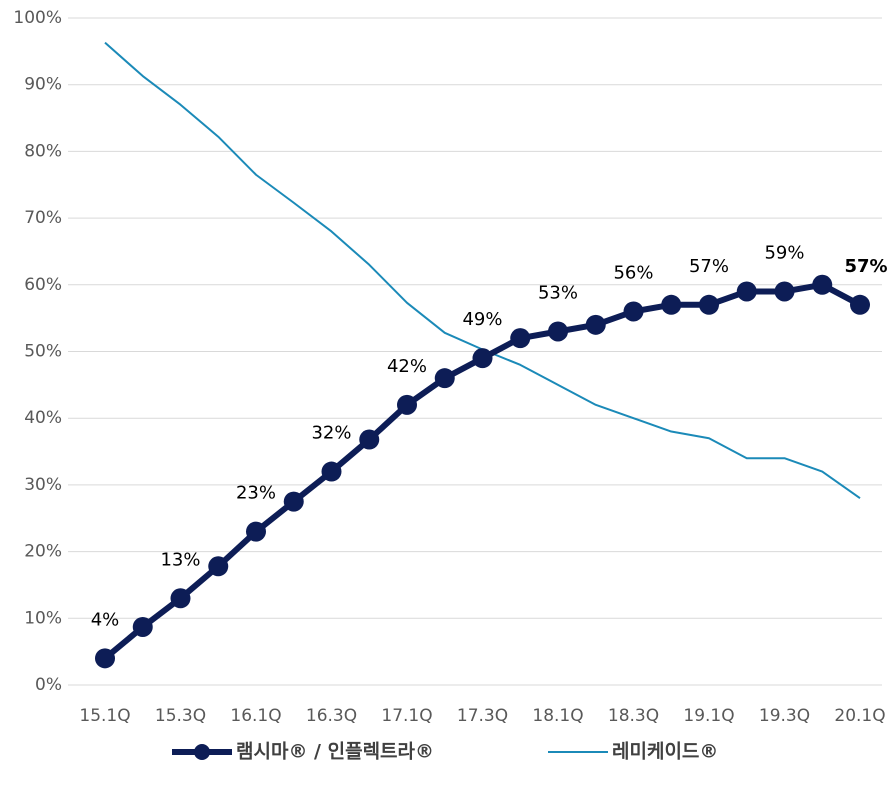  What do you see at coordinates (202, 752) in the screenshot?
I see `legend-marker` at bounding box center [202, 752].